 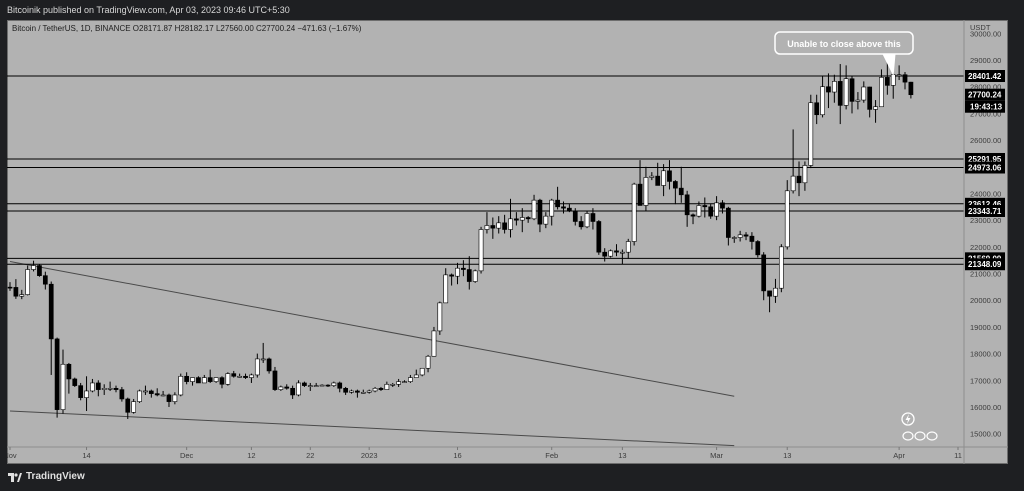 What do you see at coordinates (507, 453) in the screenshot?
I see `time-axis: Nov 14 Dec 12 22 2023 16 Feb 13 Mar 13 Apr 11` at bounding box center [507, 453].